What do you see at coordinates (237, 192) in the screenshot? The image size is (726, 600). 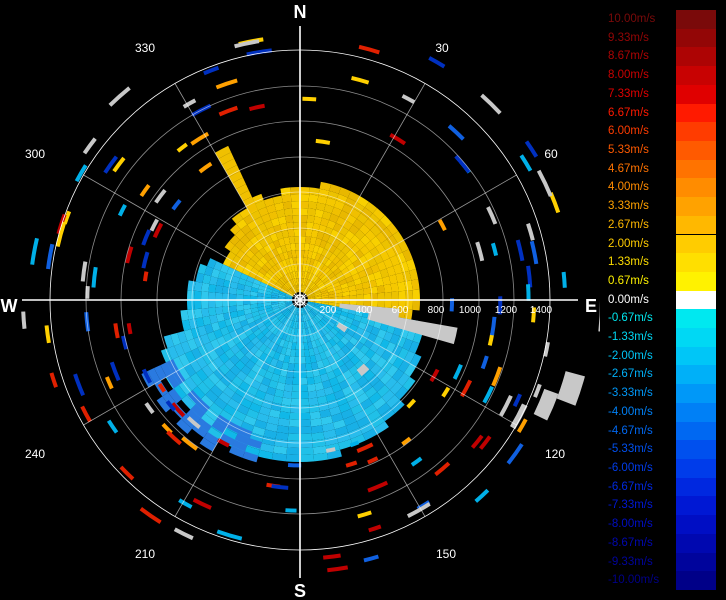 I see `azimuth-spoke` at bounding box center [237, 192].